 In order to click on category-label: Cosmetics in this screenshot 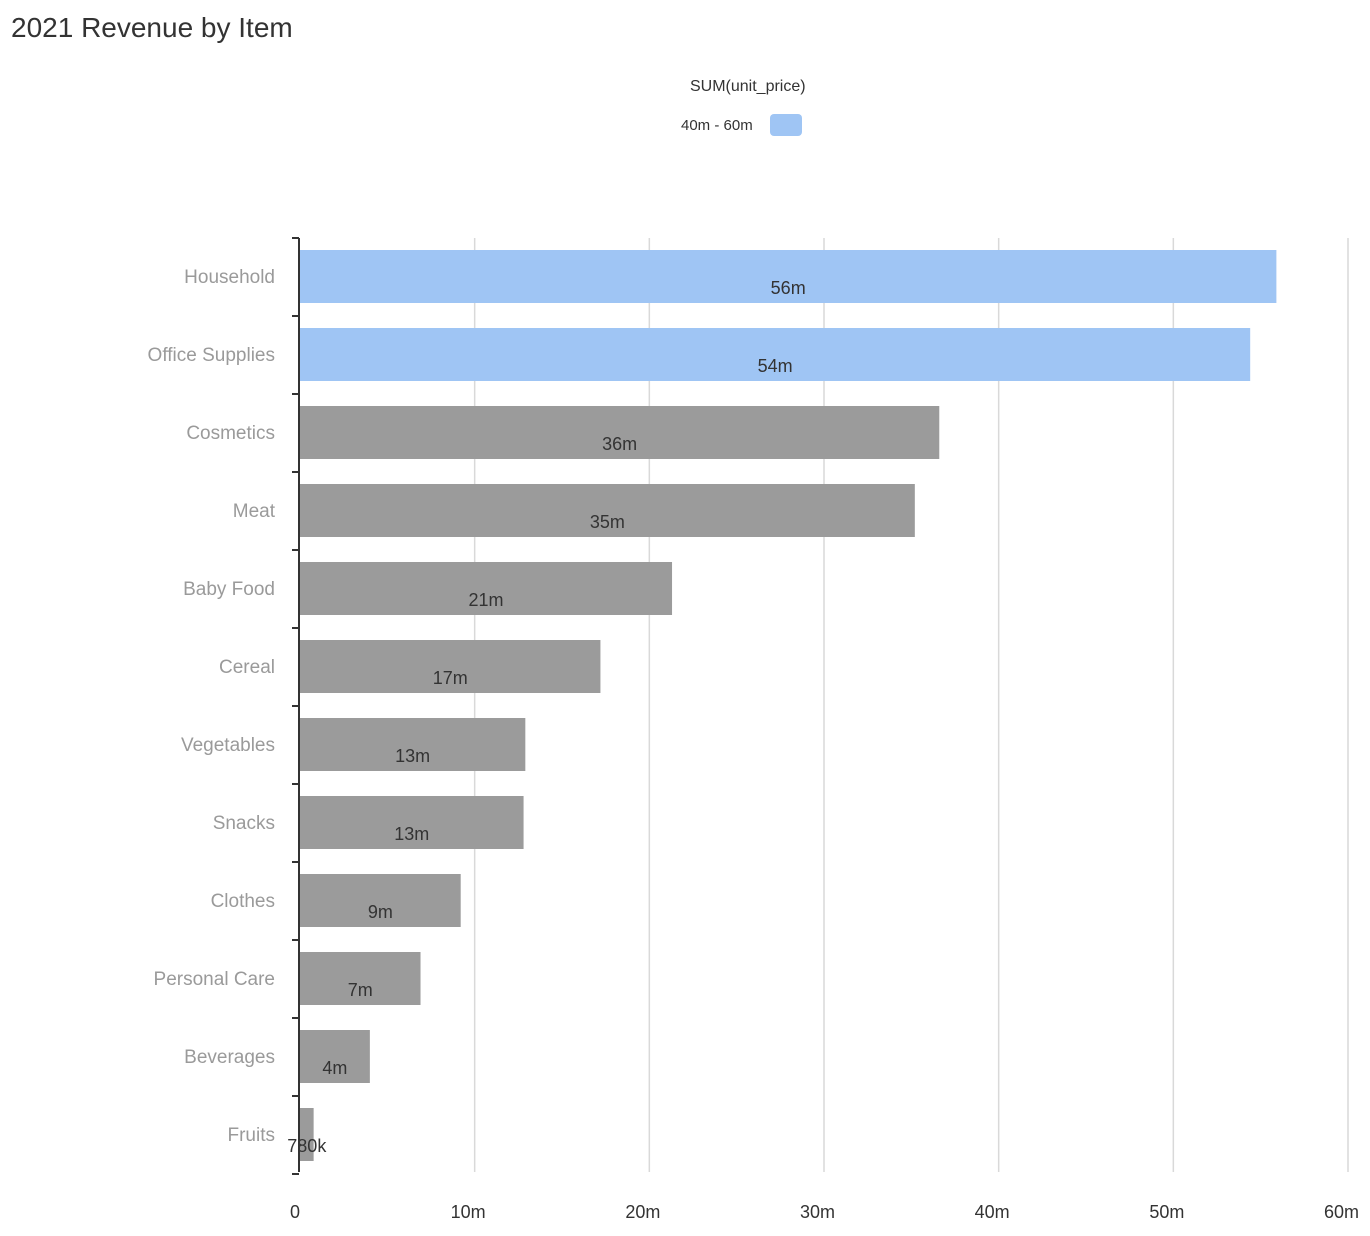, I will do `click(230, 433)`.